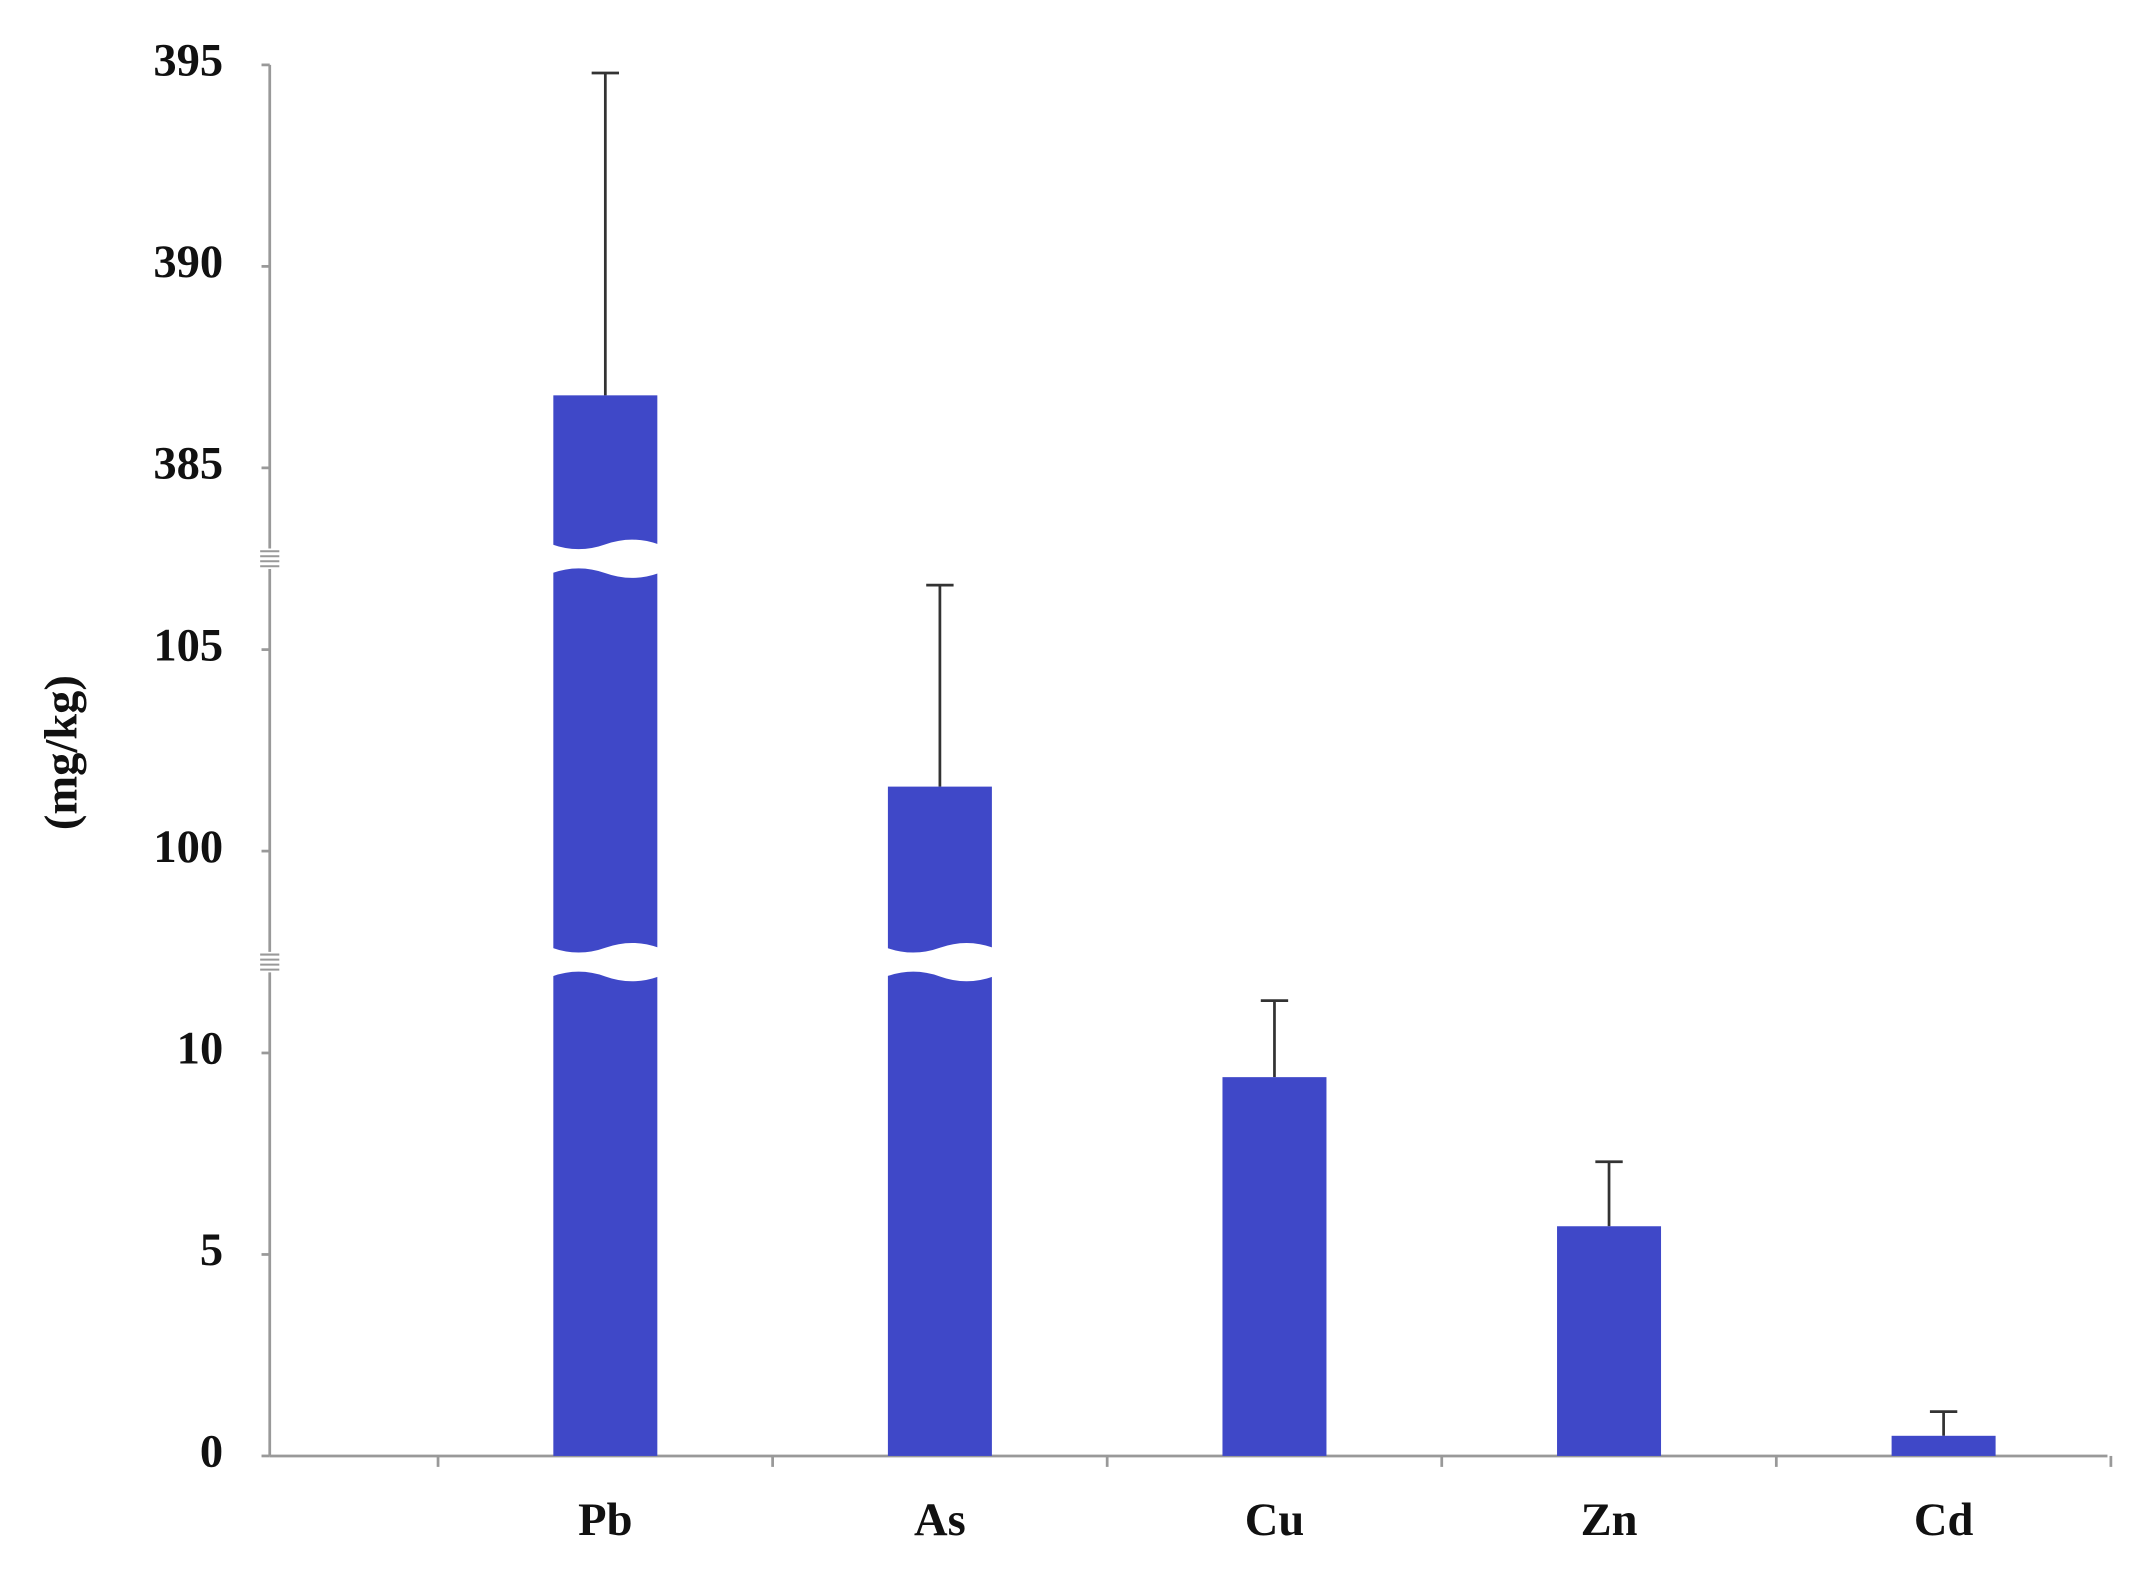  Describe the element at coordinates (211, 1452) in the screenshot. I see `y-tick-label: 0` at that location.